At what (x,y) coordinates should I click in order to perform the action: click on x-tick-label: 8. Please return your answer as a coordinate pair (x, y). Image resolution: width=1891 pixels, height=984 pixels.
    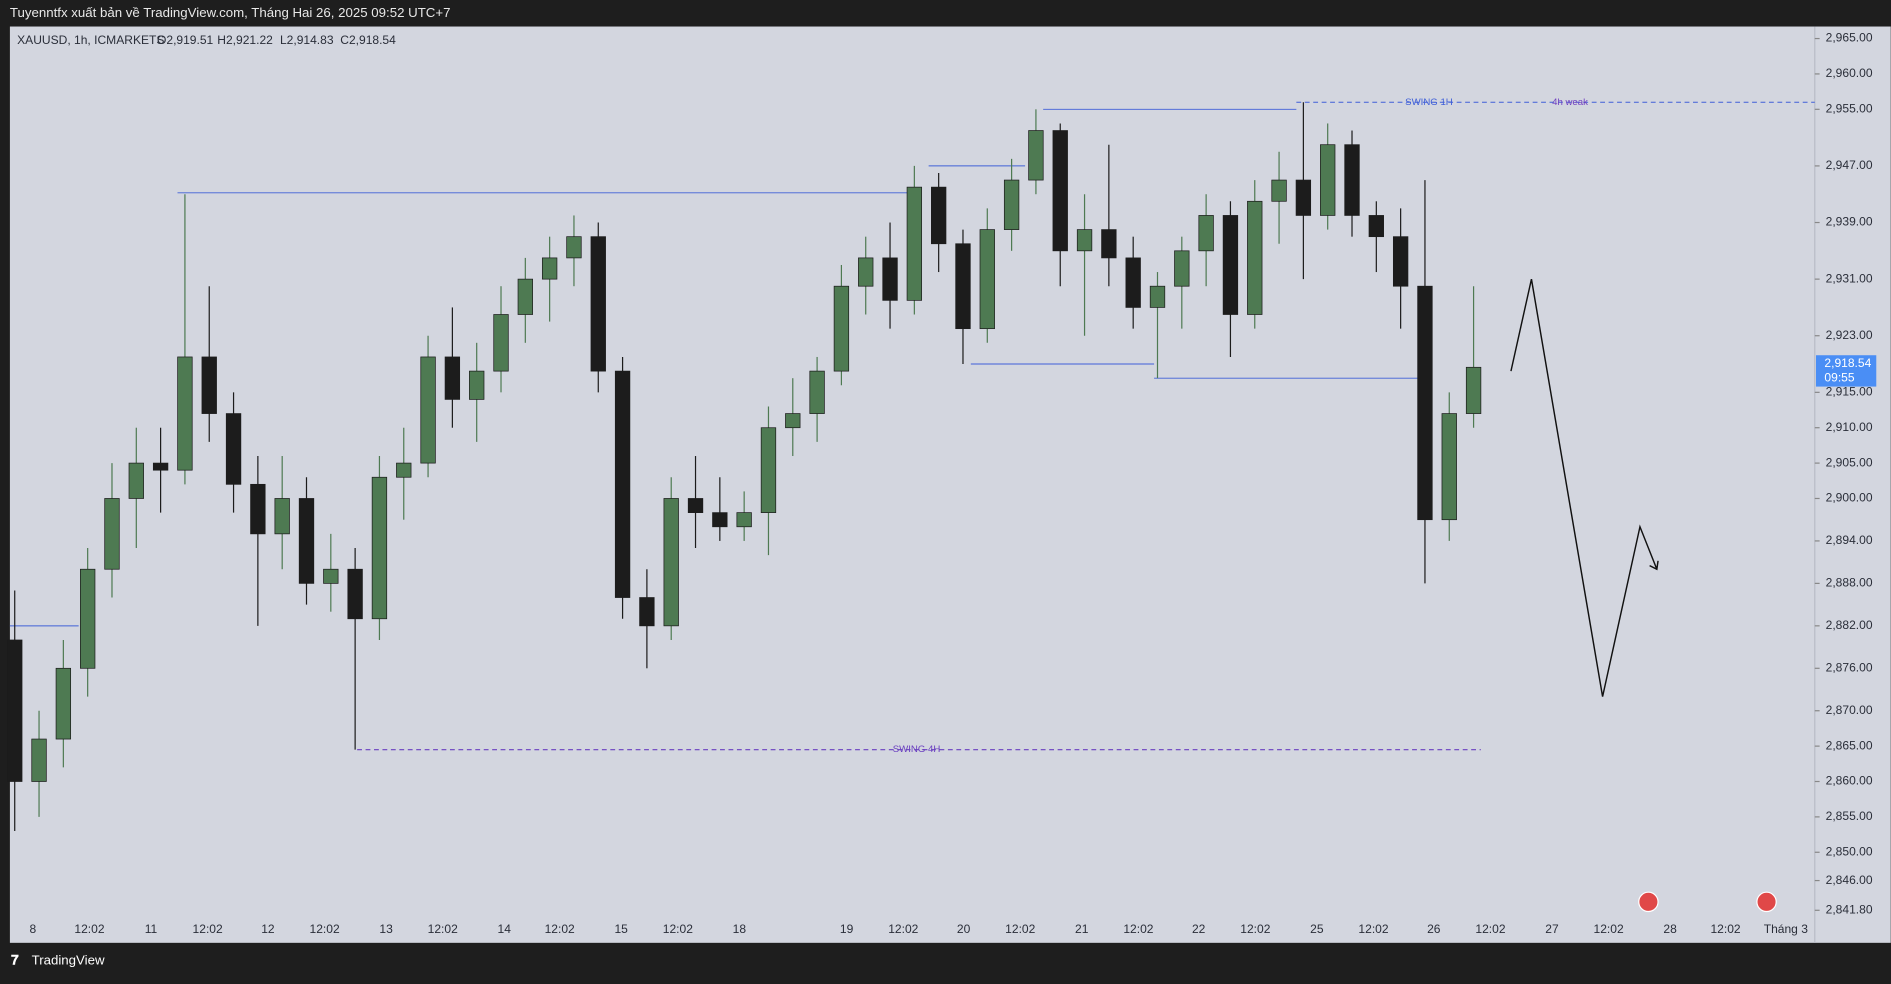
    Looking at the image, I should click on (32, 929).